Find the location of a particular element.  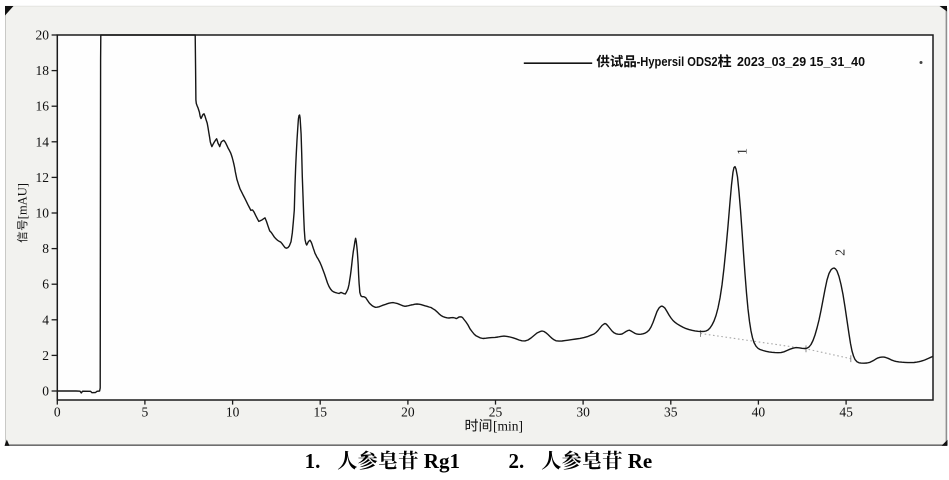

svg-text: 12 is located at coordinates (43, 177).